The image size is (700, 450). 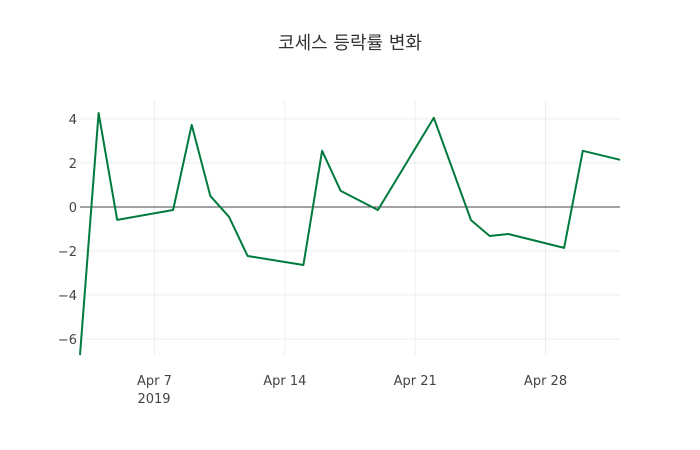 What do you see at coordinates (350, 43) in the screenshot?
I see `chart-title: 코세스 등락률 변화` at bounding box center [350, 43].